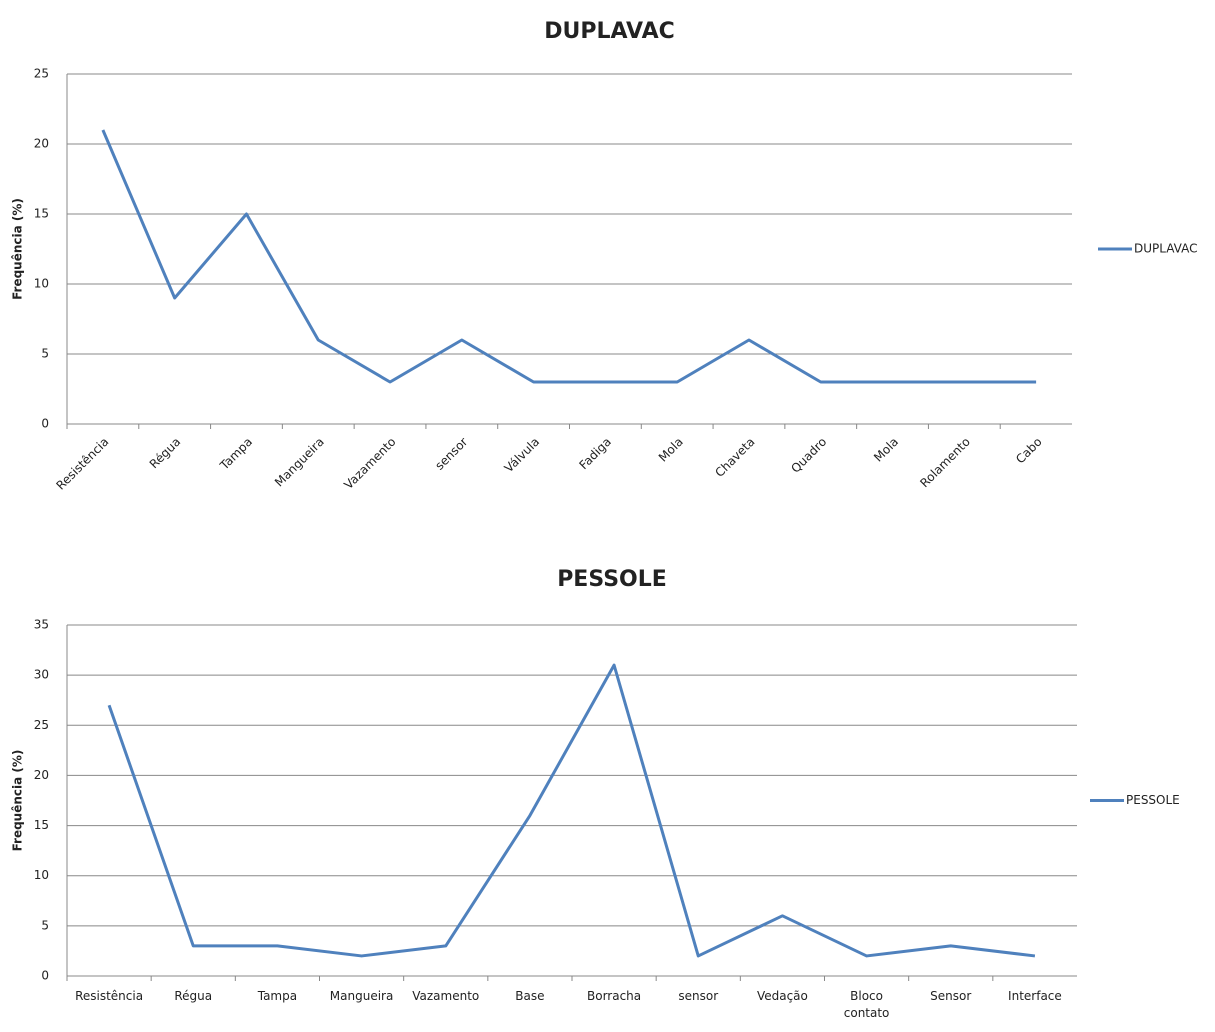 The width and height of the screenshot is (1215, 1032). What do you see at coordinates (522, 455) in the screenshot?
I see `x-tick-label: Válvula` at bounding box center [522, 455].